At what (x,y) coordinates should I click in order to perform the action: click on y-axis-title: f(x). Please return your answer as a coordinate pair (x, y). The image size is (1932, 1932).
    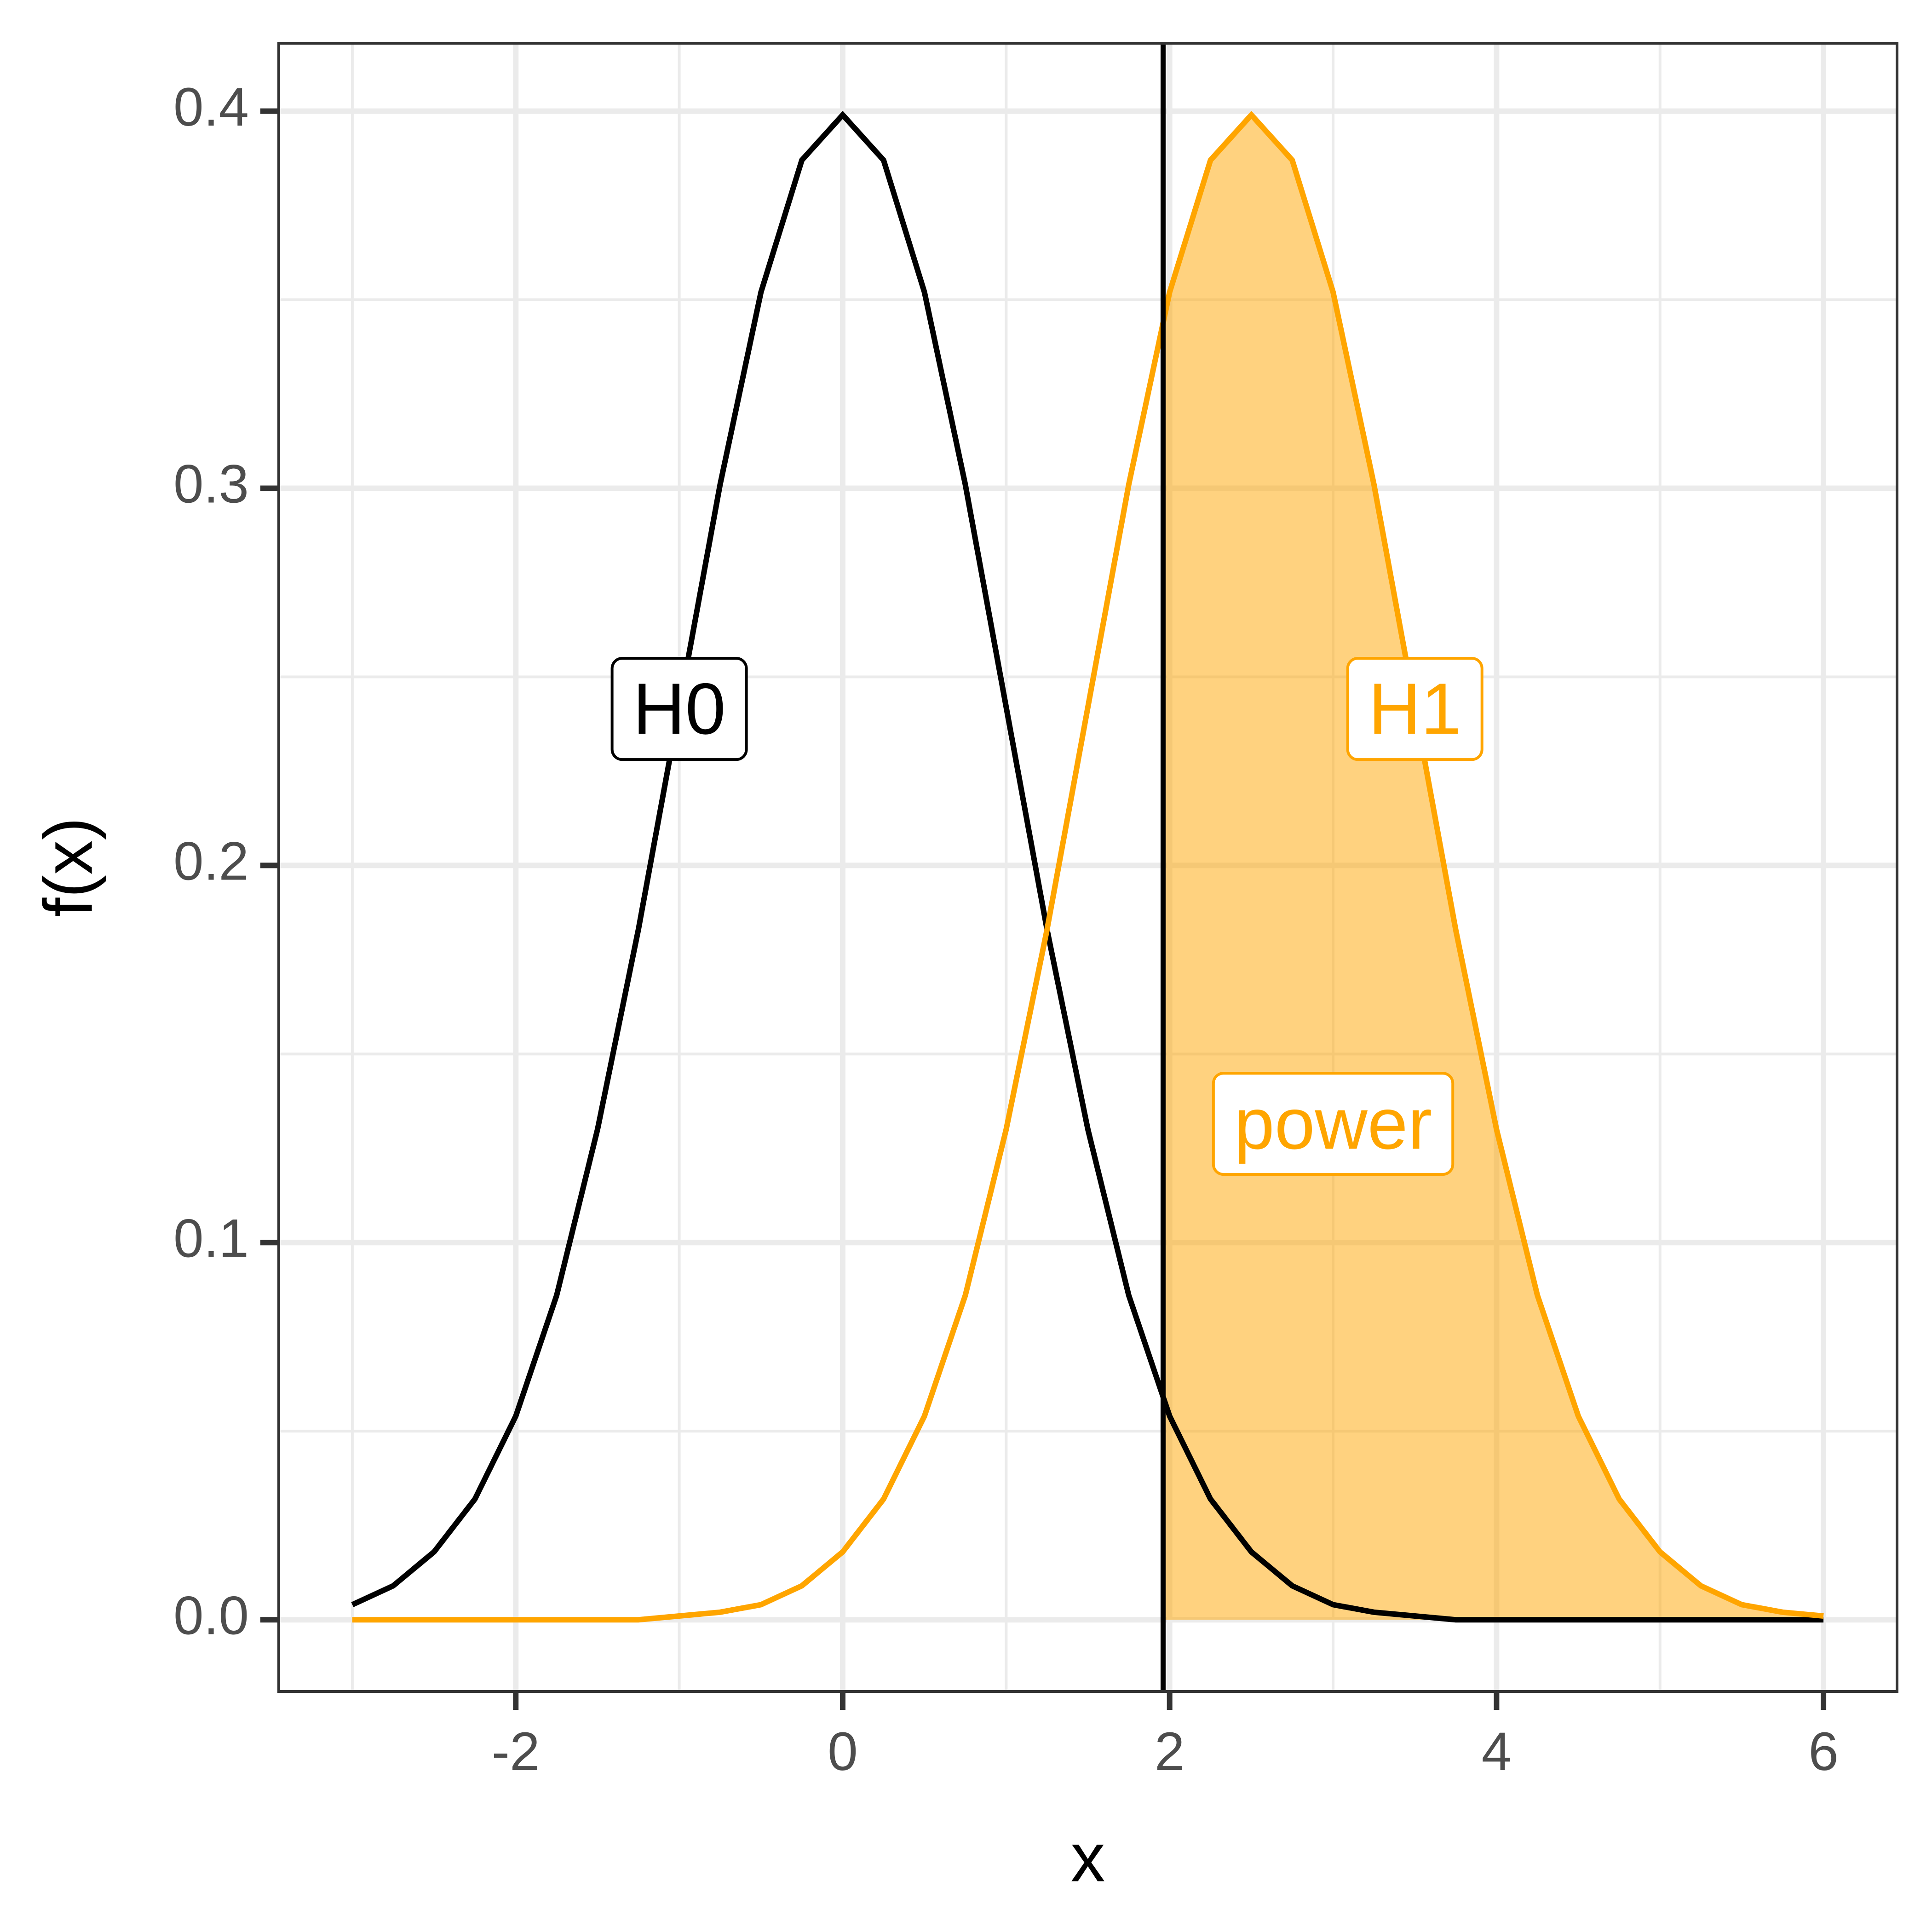
    Looking at the image, I should click on (68, 867).